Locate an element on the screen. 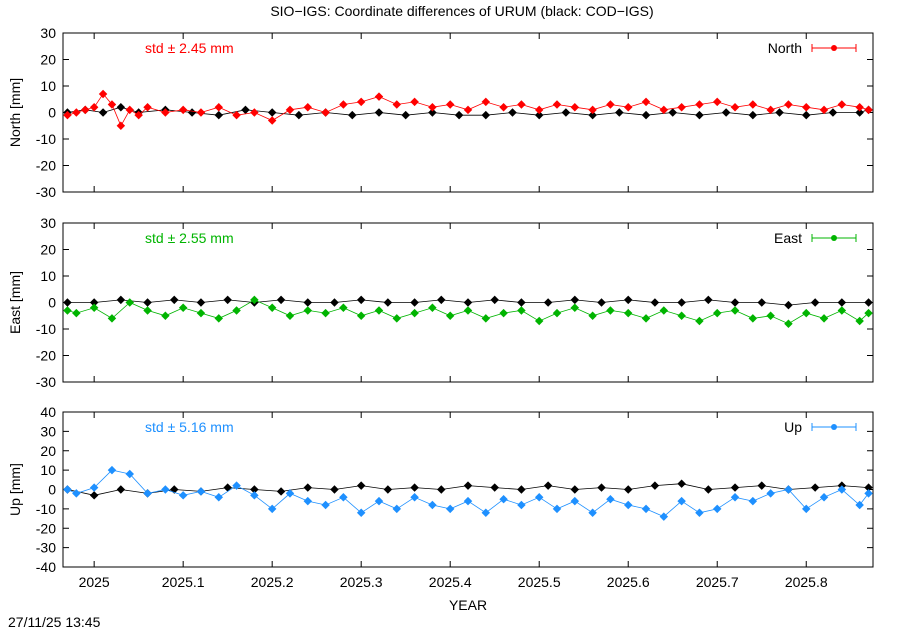 The width and height of the screenshot is (900, 630). up-y-axis-label: Up [mm] is located at coordinates (15, 489).